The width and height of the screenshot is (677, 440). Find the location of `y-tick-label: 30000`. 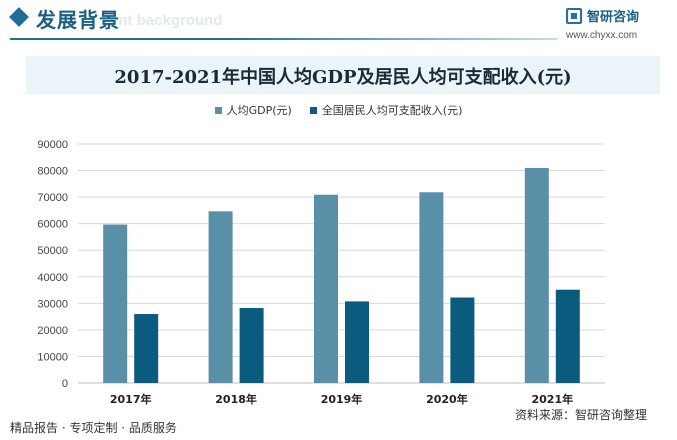

y-tick-label: 30000 is located at coordinates (52, 304).